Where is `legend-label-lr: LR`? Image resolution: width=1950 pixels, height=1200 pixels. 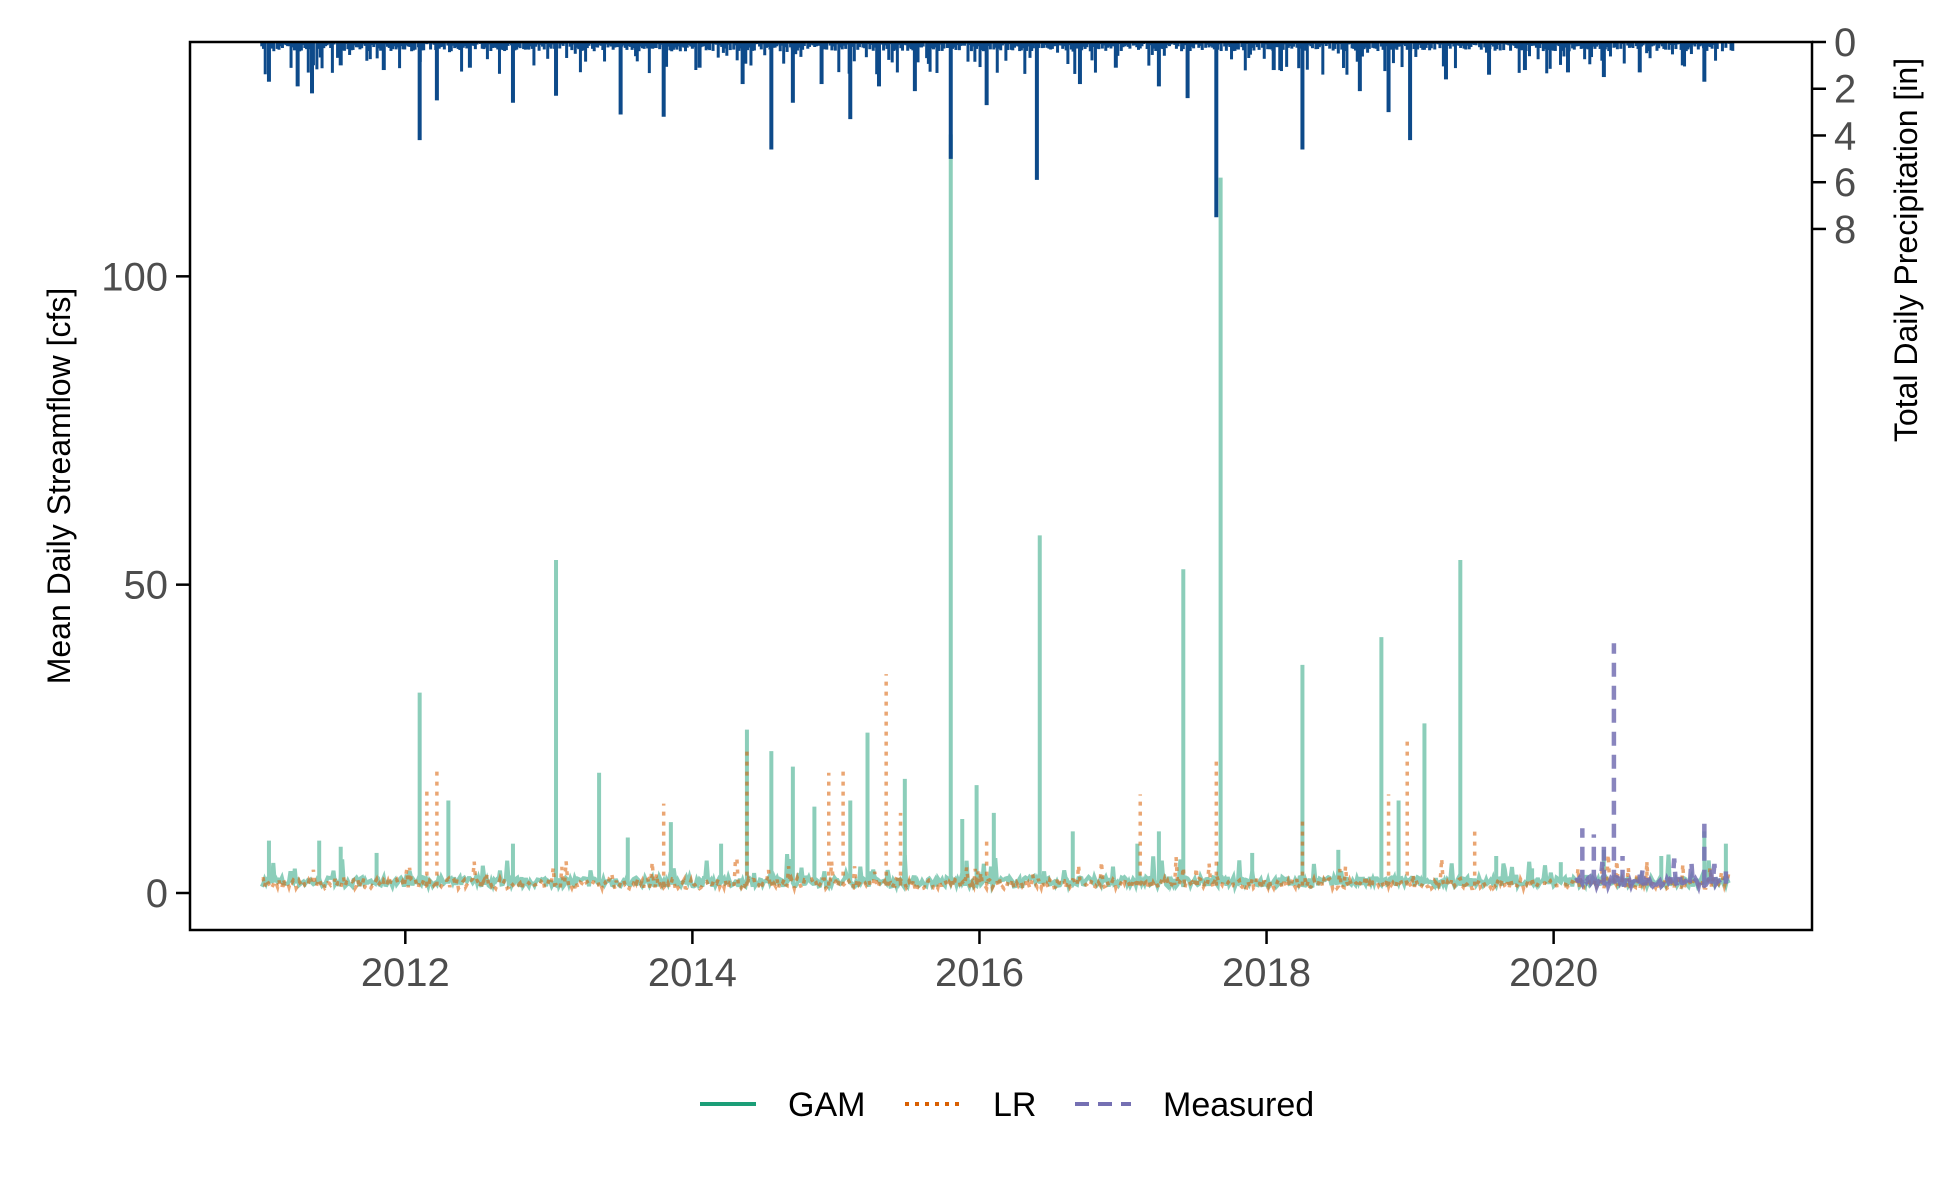
legend-label-lr: LR is located at coordinates (1014, 1105).